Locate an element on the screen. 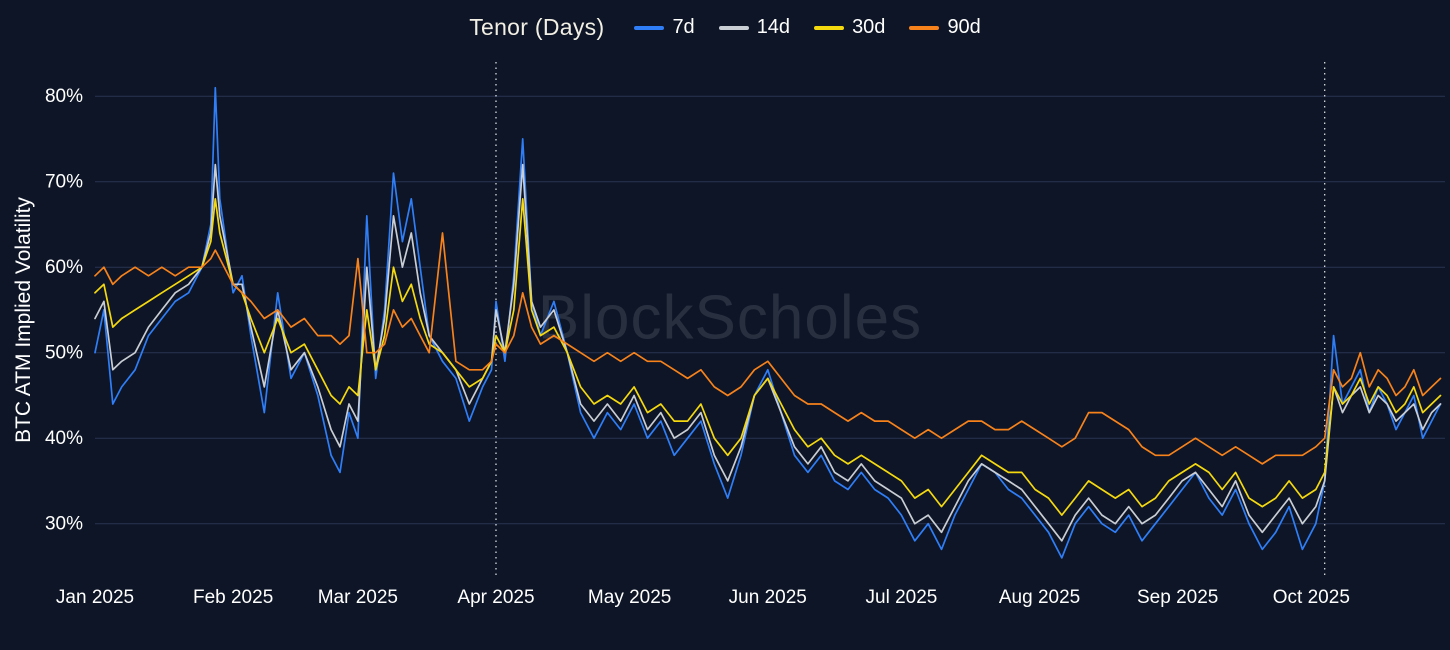 The image size is (1450, 650). legend-swatch-30d is located at coordinates (829, 27).